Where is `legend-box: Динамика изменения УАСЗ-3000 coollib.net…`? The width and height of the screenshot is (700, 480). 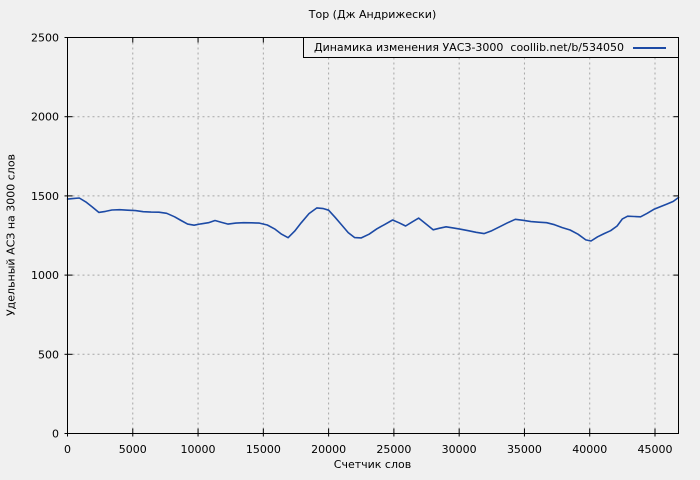
legend-box: Динамика изменения УАСЗ-3000 coollib.net… is located at coordinates (491, 47).